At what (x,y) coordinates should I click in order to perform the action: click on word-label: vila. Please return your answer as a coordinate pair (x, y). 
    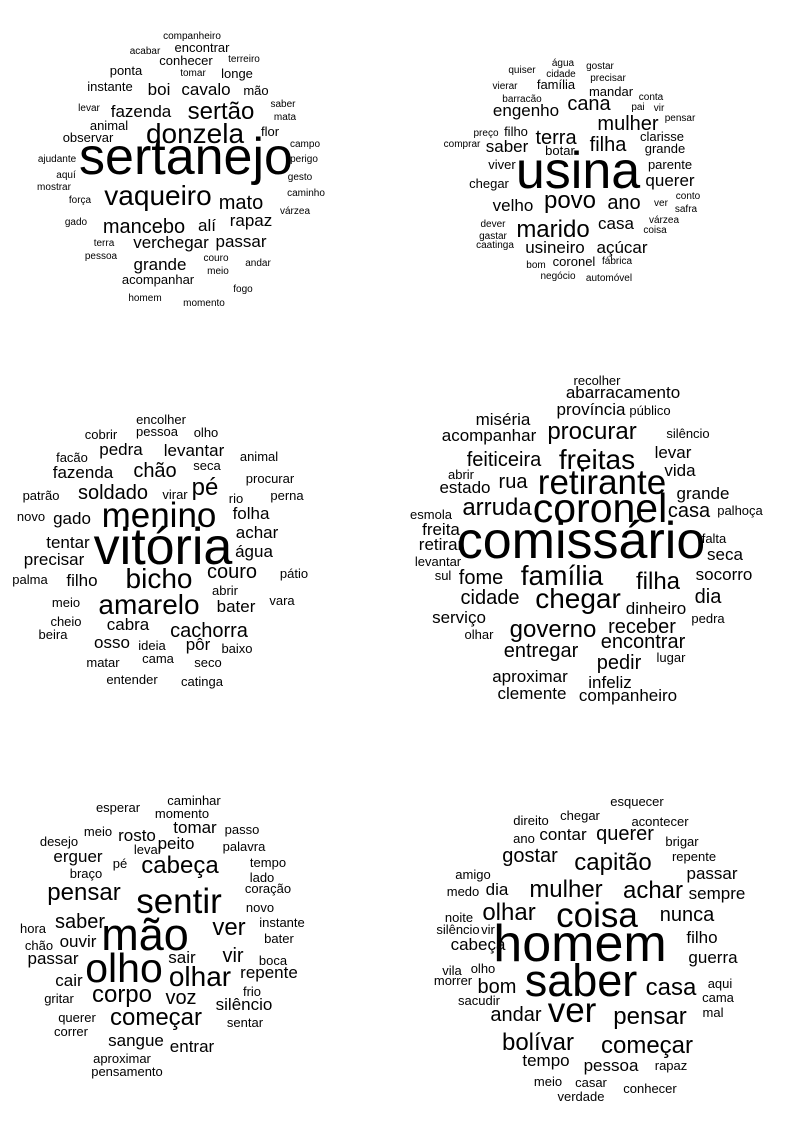
    Looking at the image, I should click on (452, 970).